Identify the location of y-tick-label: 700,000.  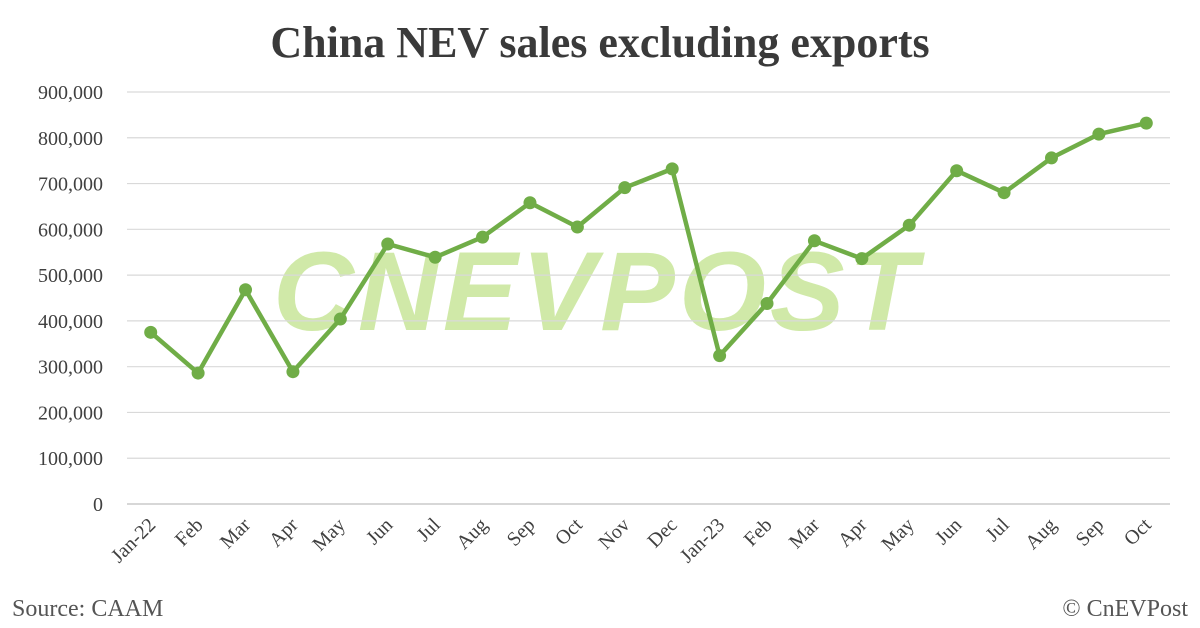
(70, 185).